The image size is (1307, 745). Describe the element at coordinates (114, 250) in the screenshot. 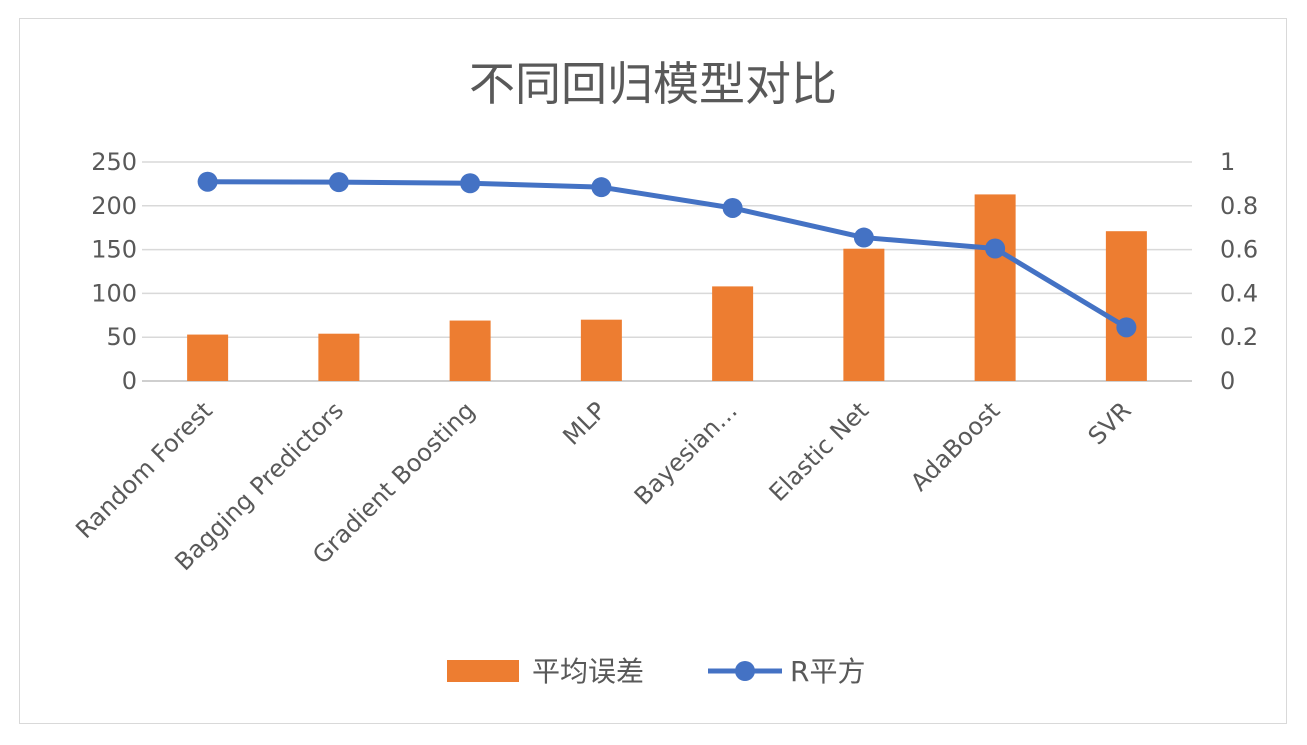

I see `left-tick-label: 150` at that location.